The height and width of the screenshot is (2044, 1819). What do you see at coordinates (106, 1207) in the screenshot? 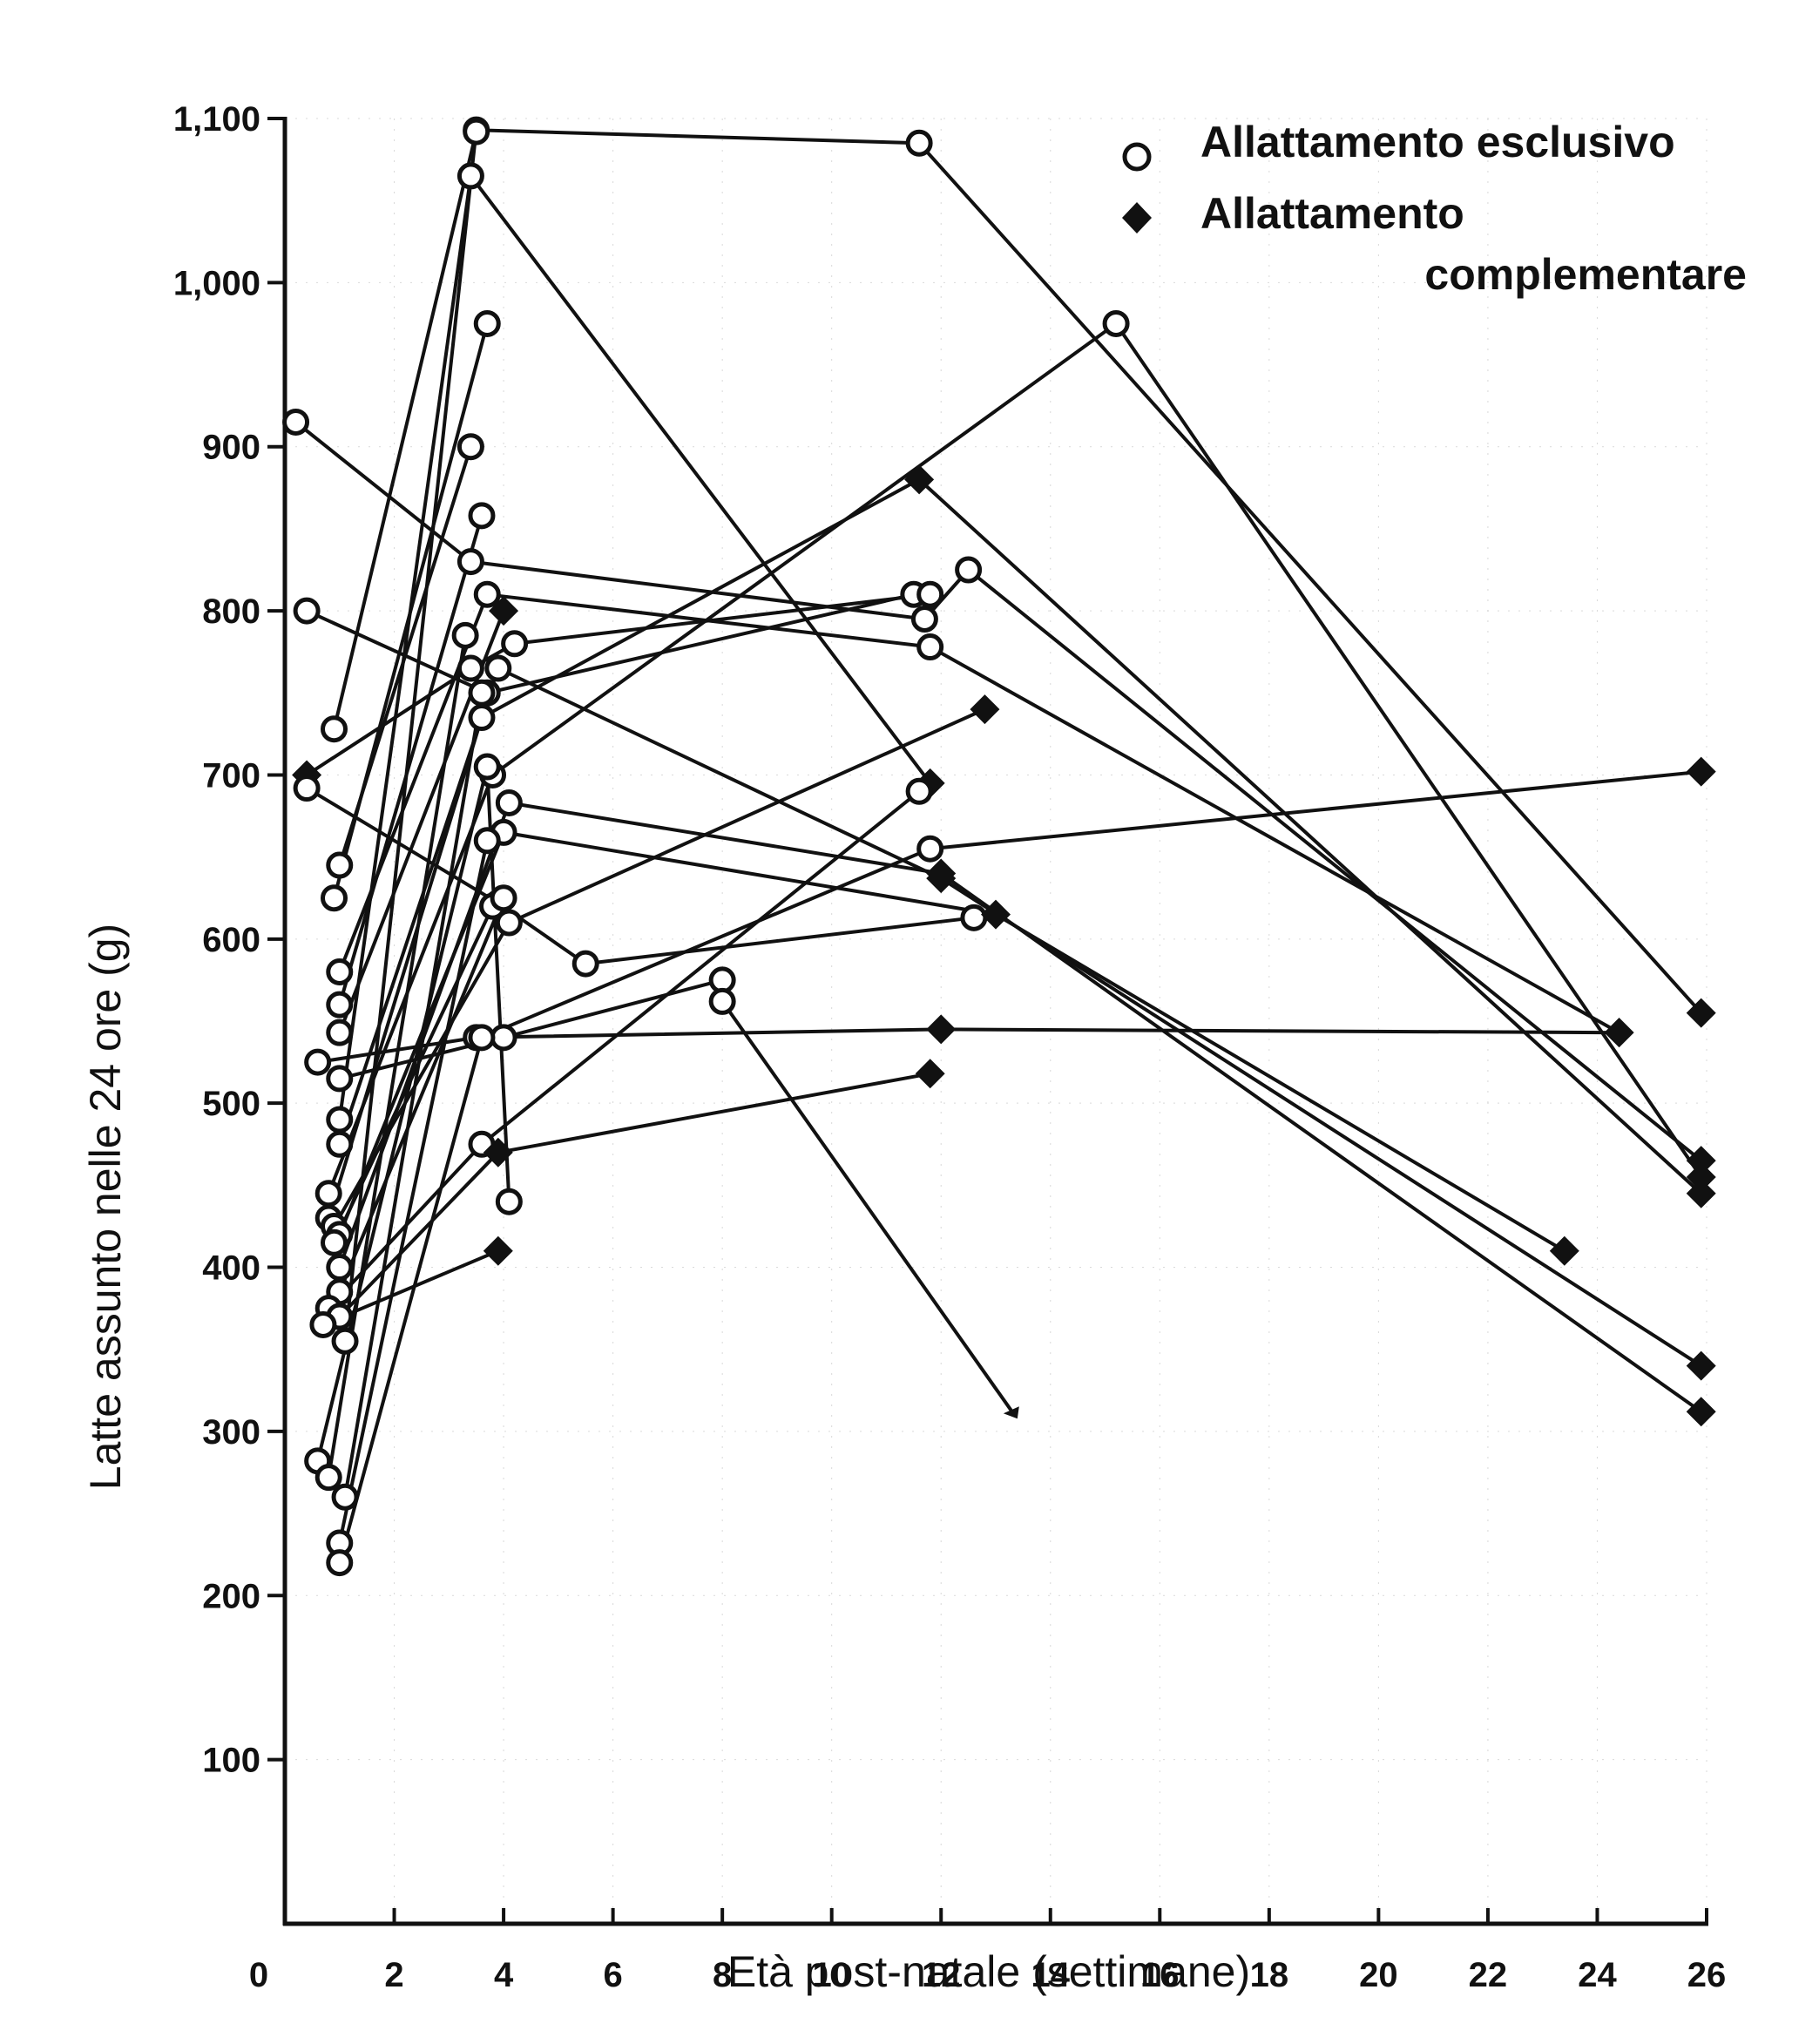
I see `y-axis-title: Latte assunto nelle 24 ore (g)` at bounding box center [106, 1207].